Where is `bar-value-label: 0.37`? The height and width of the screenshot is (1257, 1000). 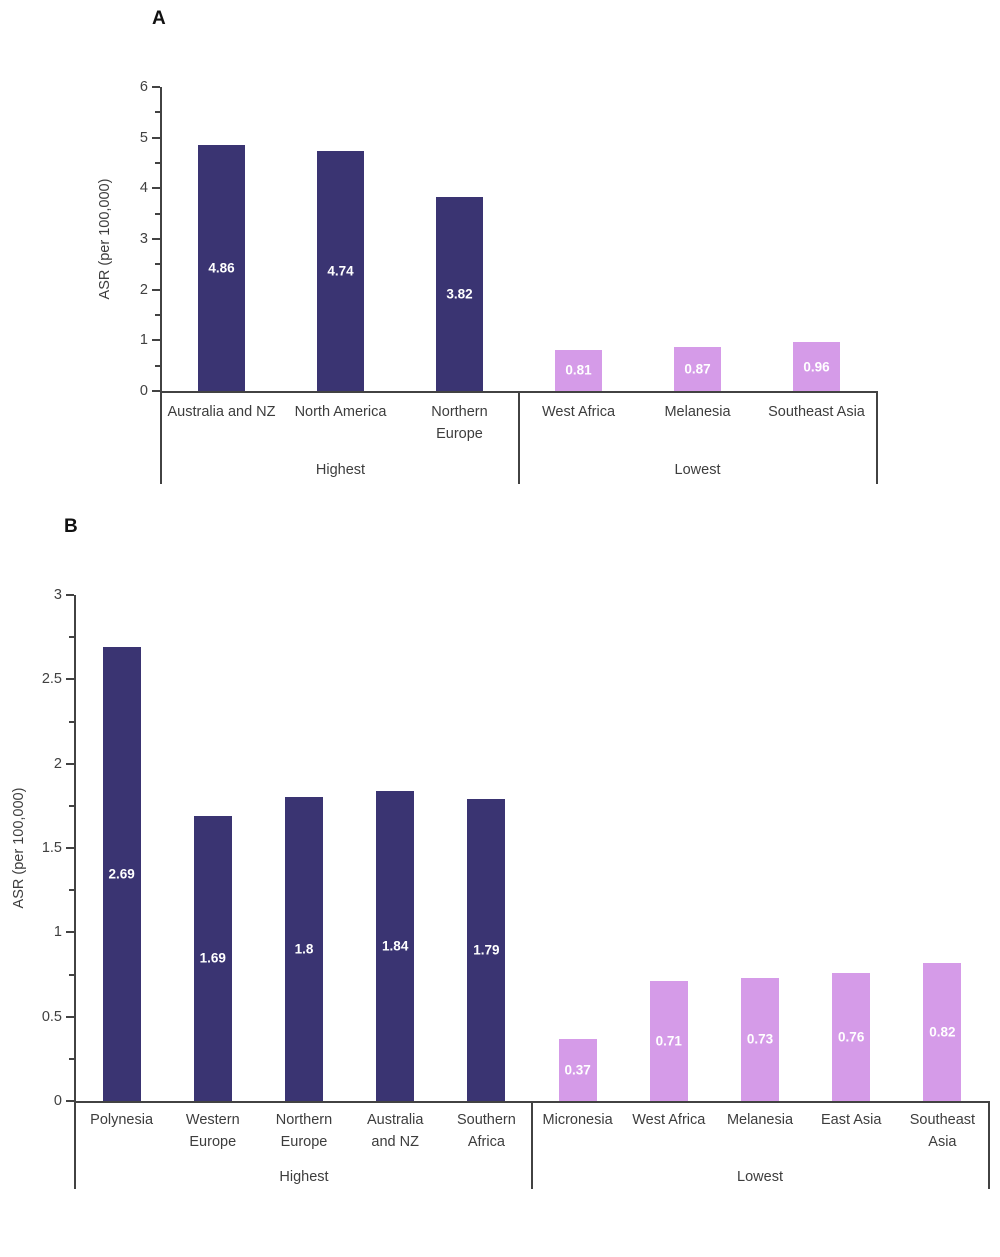
bar-value-label: 0.37 is located at coordinates (577, 1070).